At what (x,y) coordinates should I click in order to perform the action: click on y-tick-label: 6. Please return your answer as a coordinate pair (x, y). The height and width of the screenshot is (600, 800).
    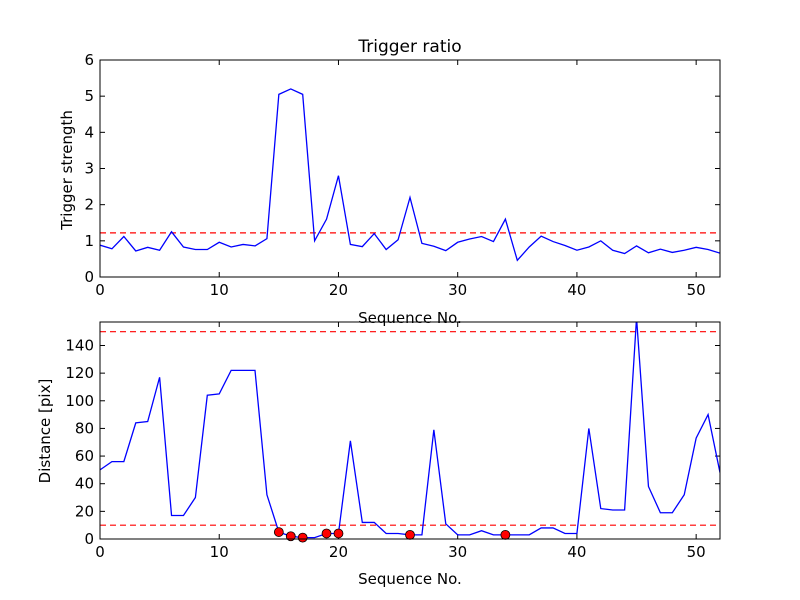
    Looking at the image, I should click on (89, 60).